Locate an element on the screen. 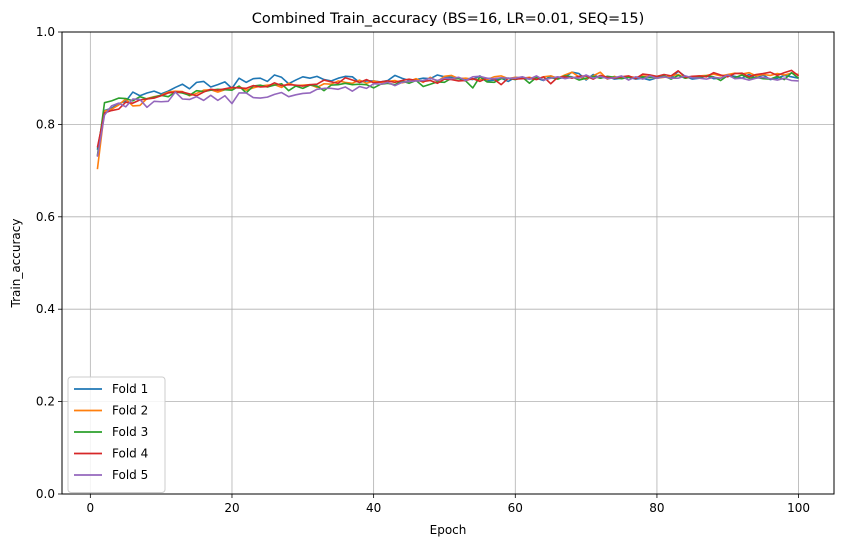 The image size is (846, 547). y-tick-label: 0.8 is located at coordinates (45, 124).